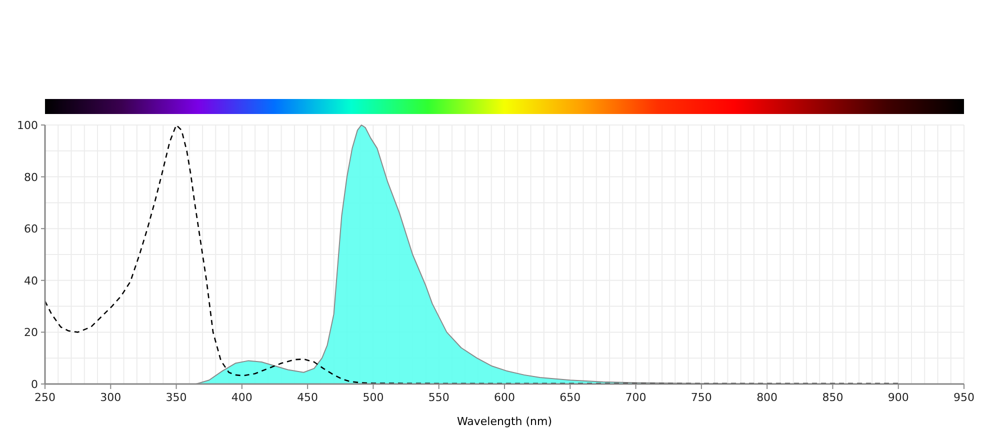 This screenshot has width=990, height=435. What do you see at coordinates (373, 397) in the screenshot?
I see `x-tick-label: 500` at bounding box center [373, 397].